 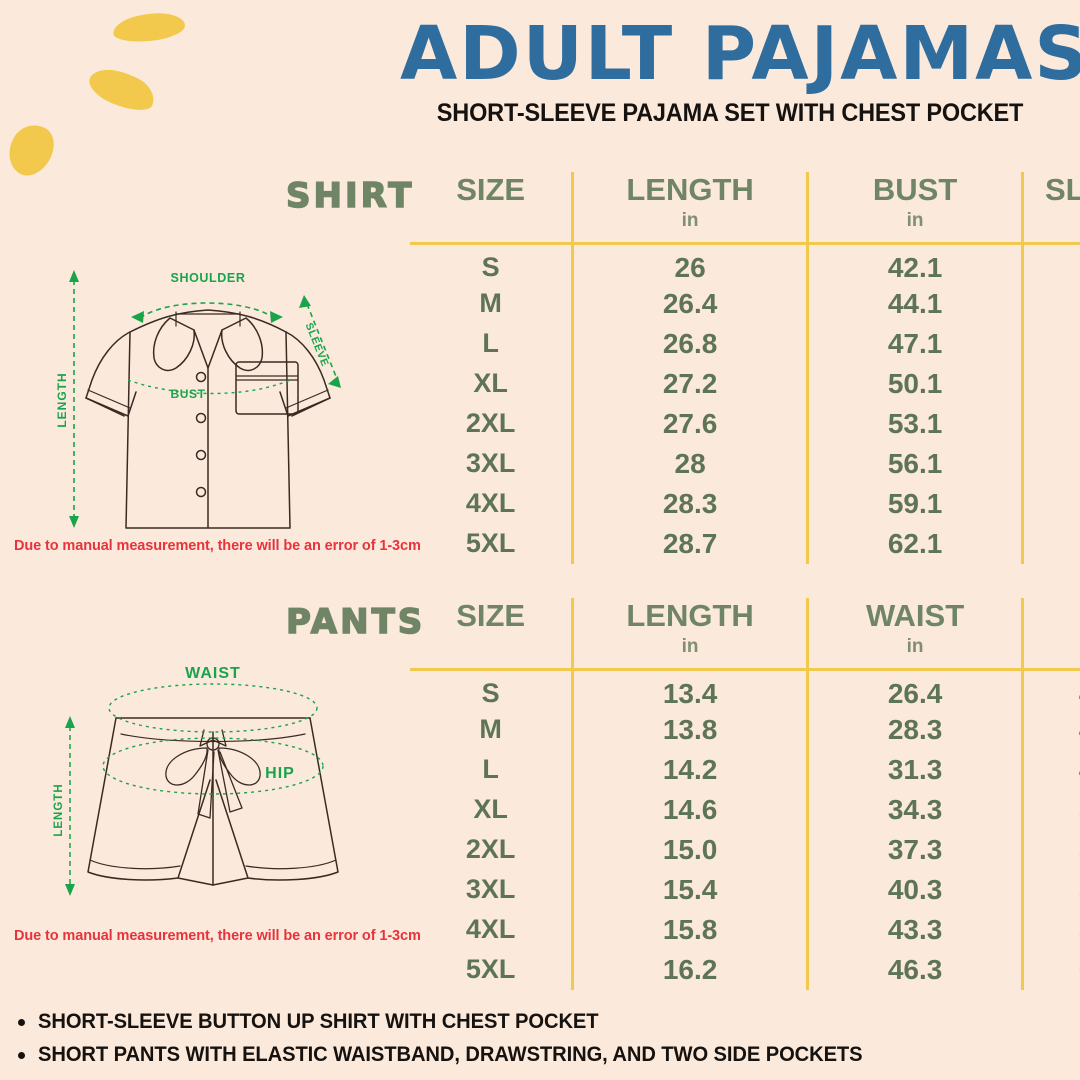 What do you see at coordinates (1050, 889) in the screenshot?
I see `cell-hip: 56.1` at bounding box center [1050, 889].